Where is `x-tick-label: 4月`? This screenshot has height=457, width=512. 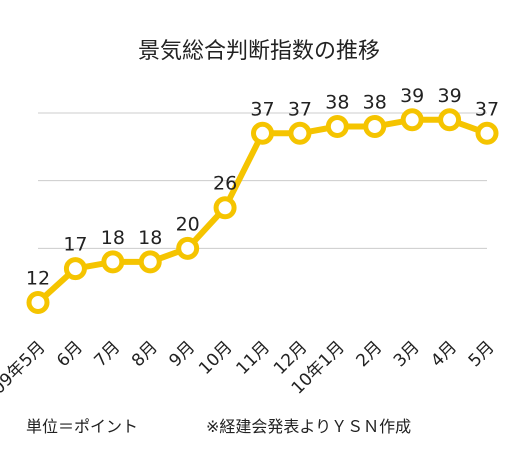 x-tick-label: 4月 is located at coordinates (444, 354).